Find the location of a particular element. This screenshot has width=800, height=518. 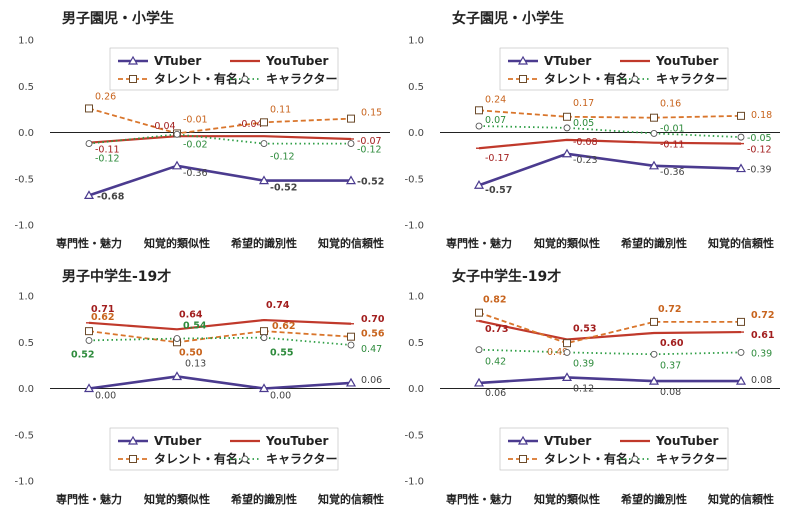

data-label-vtuber: 0.06 is located at coordinates (371, 380).